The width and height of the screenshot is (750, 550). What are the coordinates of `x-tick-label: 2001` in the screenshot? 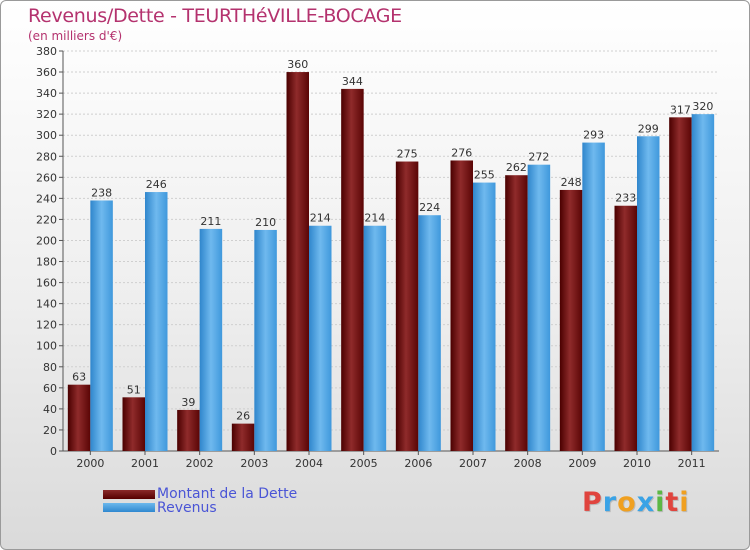 It's located at (145, 463).